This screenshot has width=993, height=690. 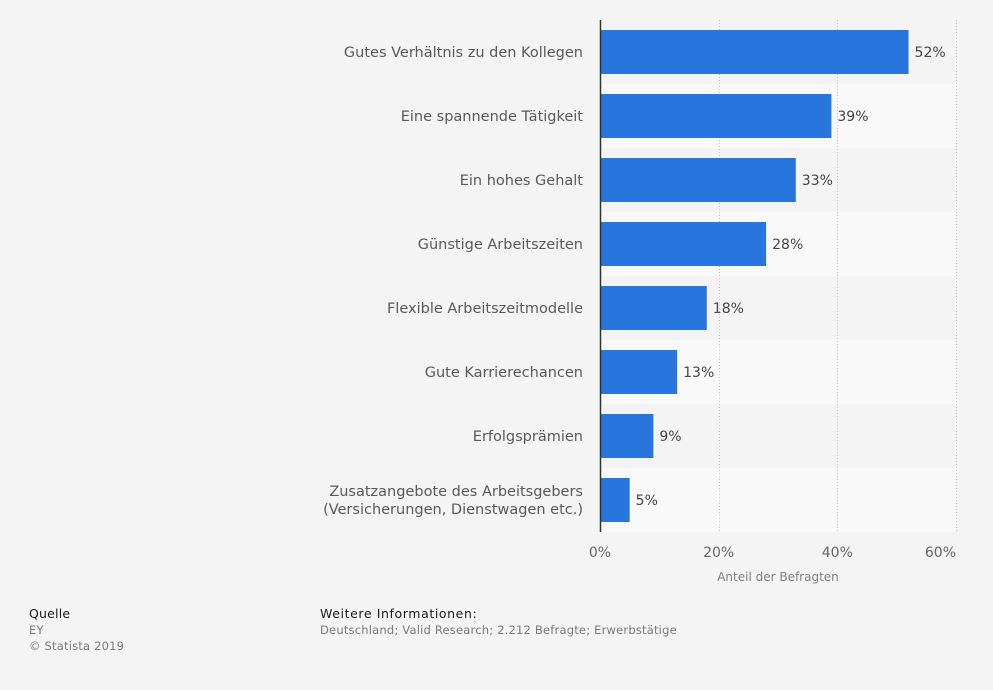 I want to click on value-label: 39%, so click(x=852, y=117).